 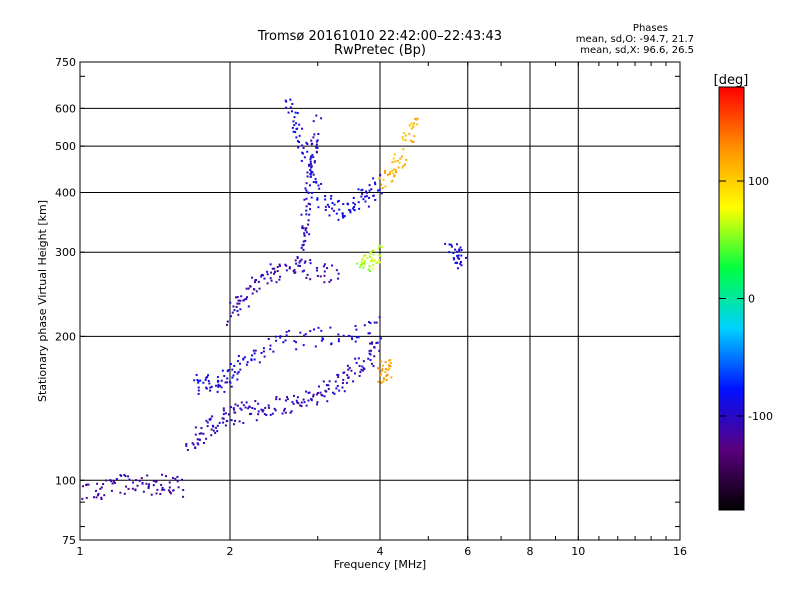 What do you see at coordinates (680, 551) in the screenshot?
I see `x-tick-label: 16` at bounding box center [680, 551].